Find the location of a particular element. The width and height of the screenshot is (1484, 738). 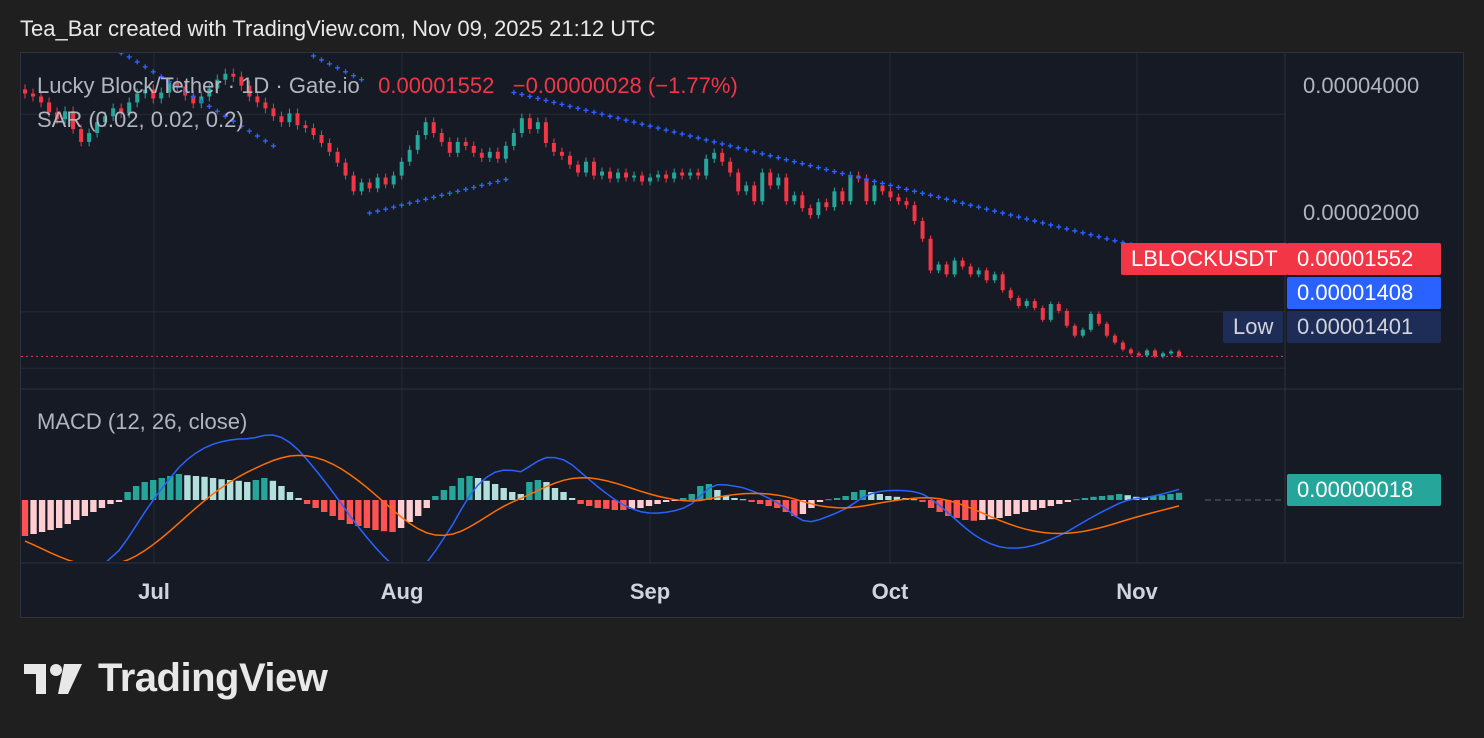

last-price-legend: 0.00001552 is located at coordinates (436, 85).